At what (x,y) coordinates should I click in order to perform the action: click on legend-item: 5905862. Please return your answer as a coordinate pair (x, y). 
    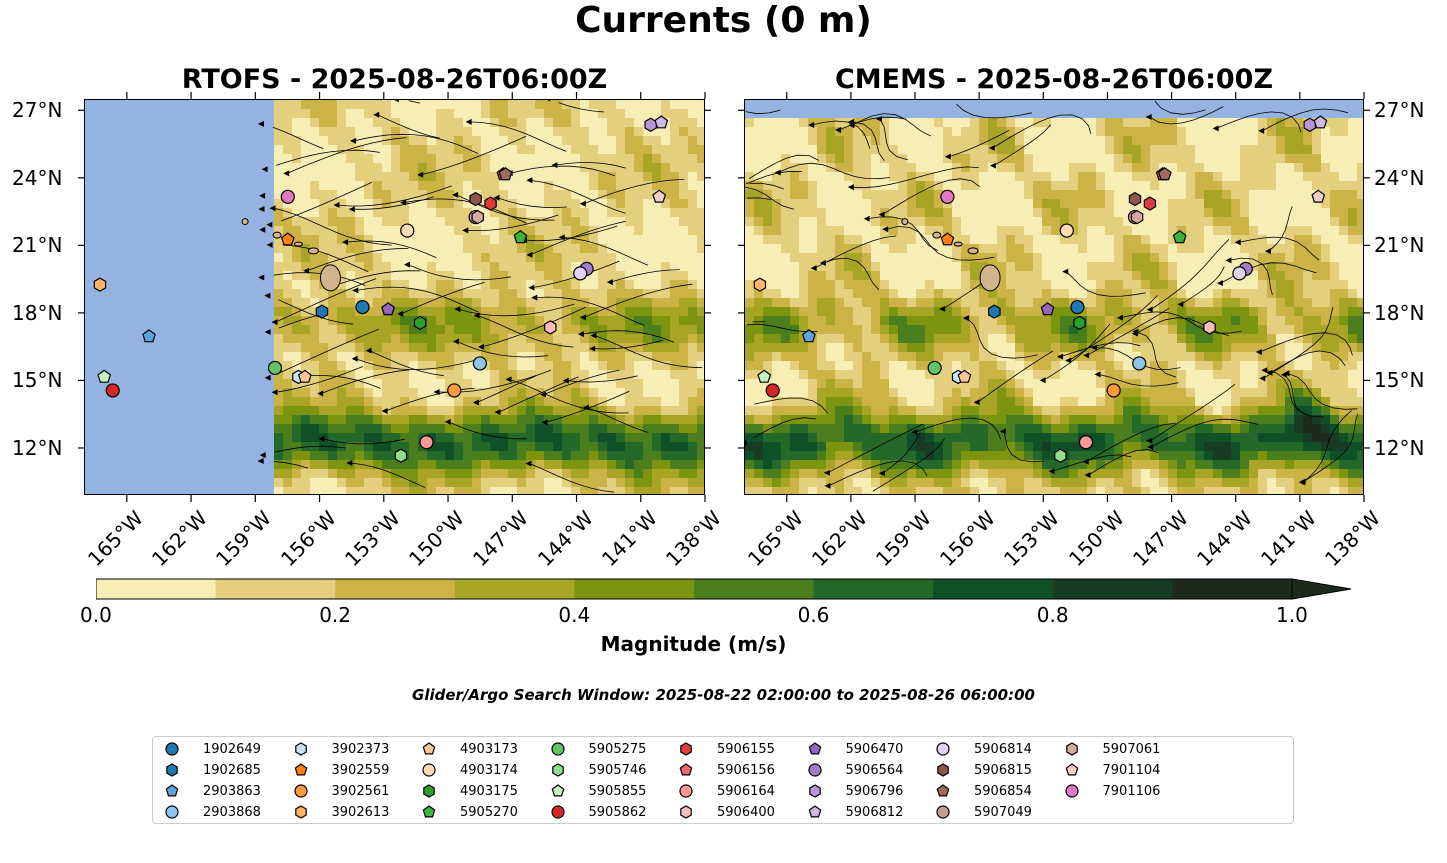
    Looking at the image, I should click on (597, 812).